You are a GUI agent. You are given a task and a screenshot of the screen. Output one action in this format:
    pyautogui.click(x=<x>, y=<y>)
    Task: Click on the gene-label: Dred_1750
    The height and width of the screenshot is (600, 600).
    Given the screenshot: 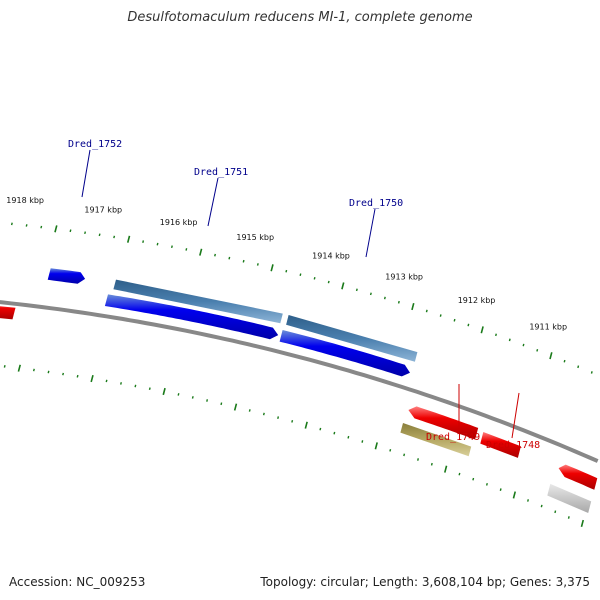 What is the action you would take?
    pyautogui.click(x=376, y=203)
    